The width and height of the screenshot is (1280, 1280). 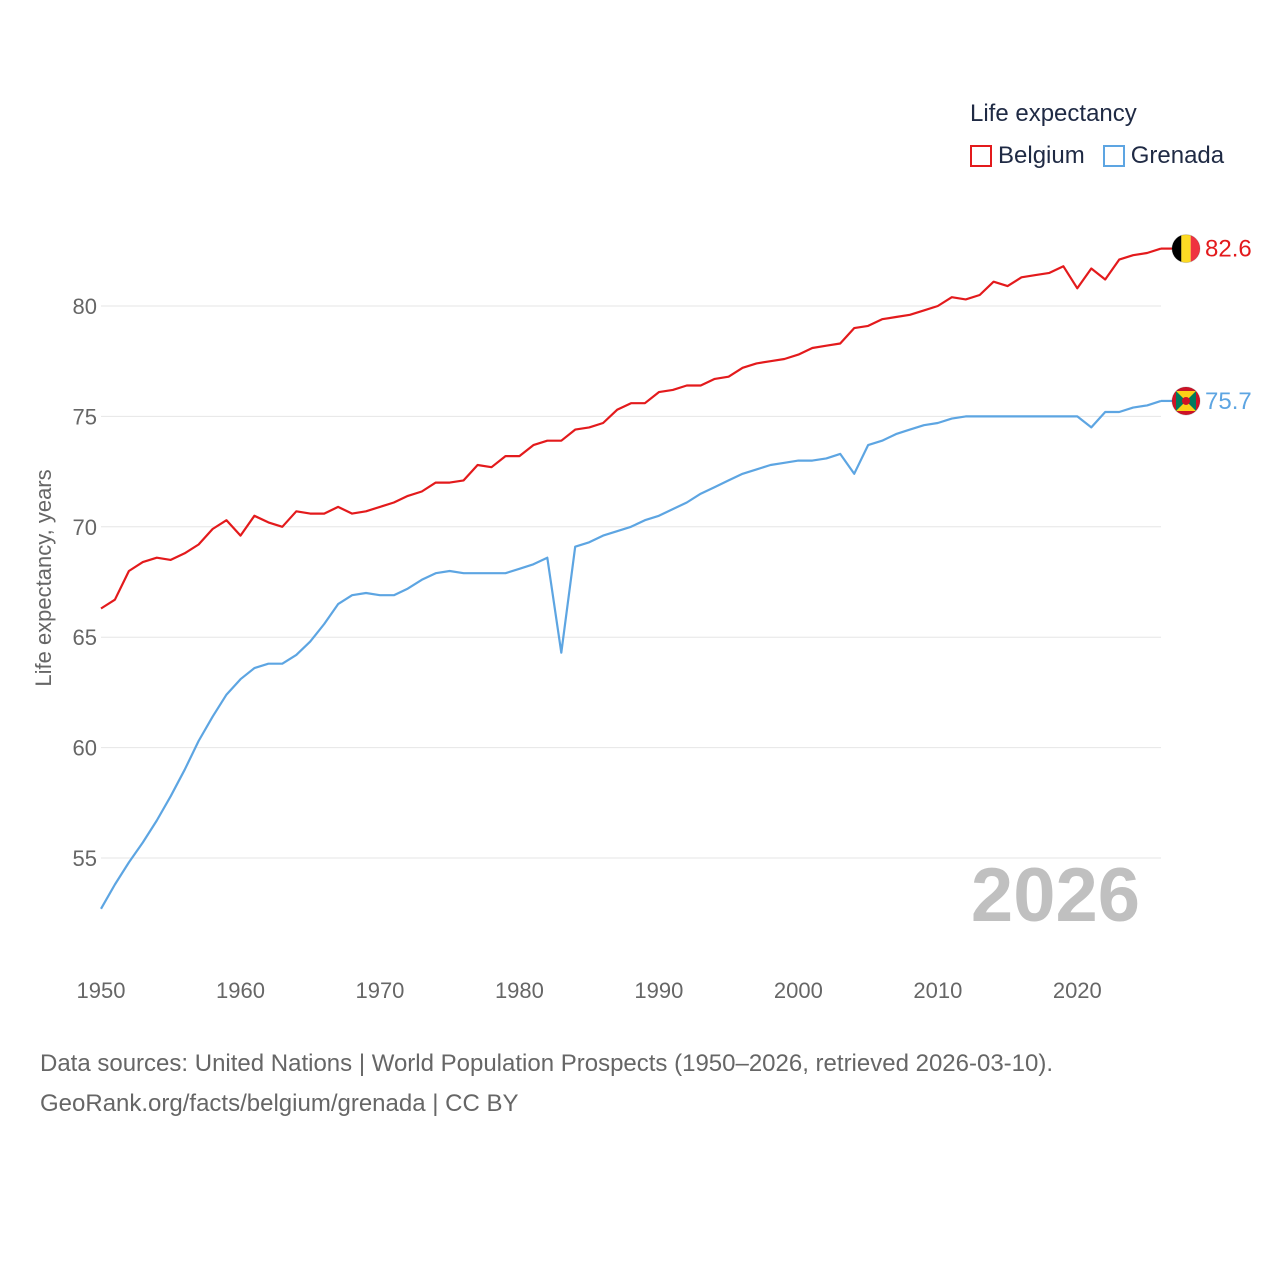 I want to click on legend-title: Life expectancy, so click(x=1053, y=113).